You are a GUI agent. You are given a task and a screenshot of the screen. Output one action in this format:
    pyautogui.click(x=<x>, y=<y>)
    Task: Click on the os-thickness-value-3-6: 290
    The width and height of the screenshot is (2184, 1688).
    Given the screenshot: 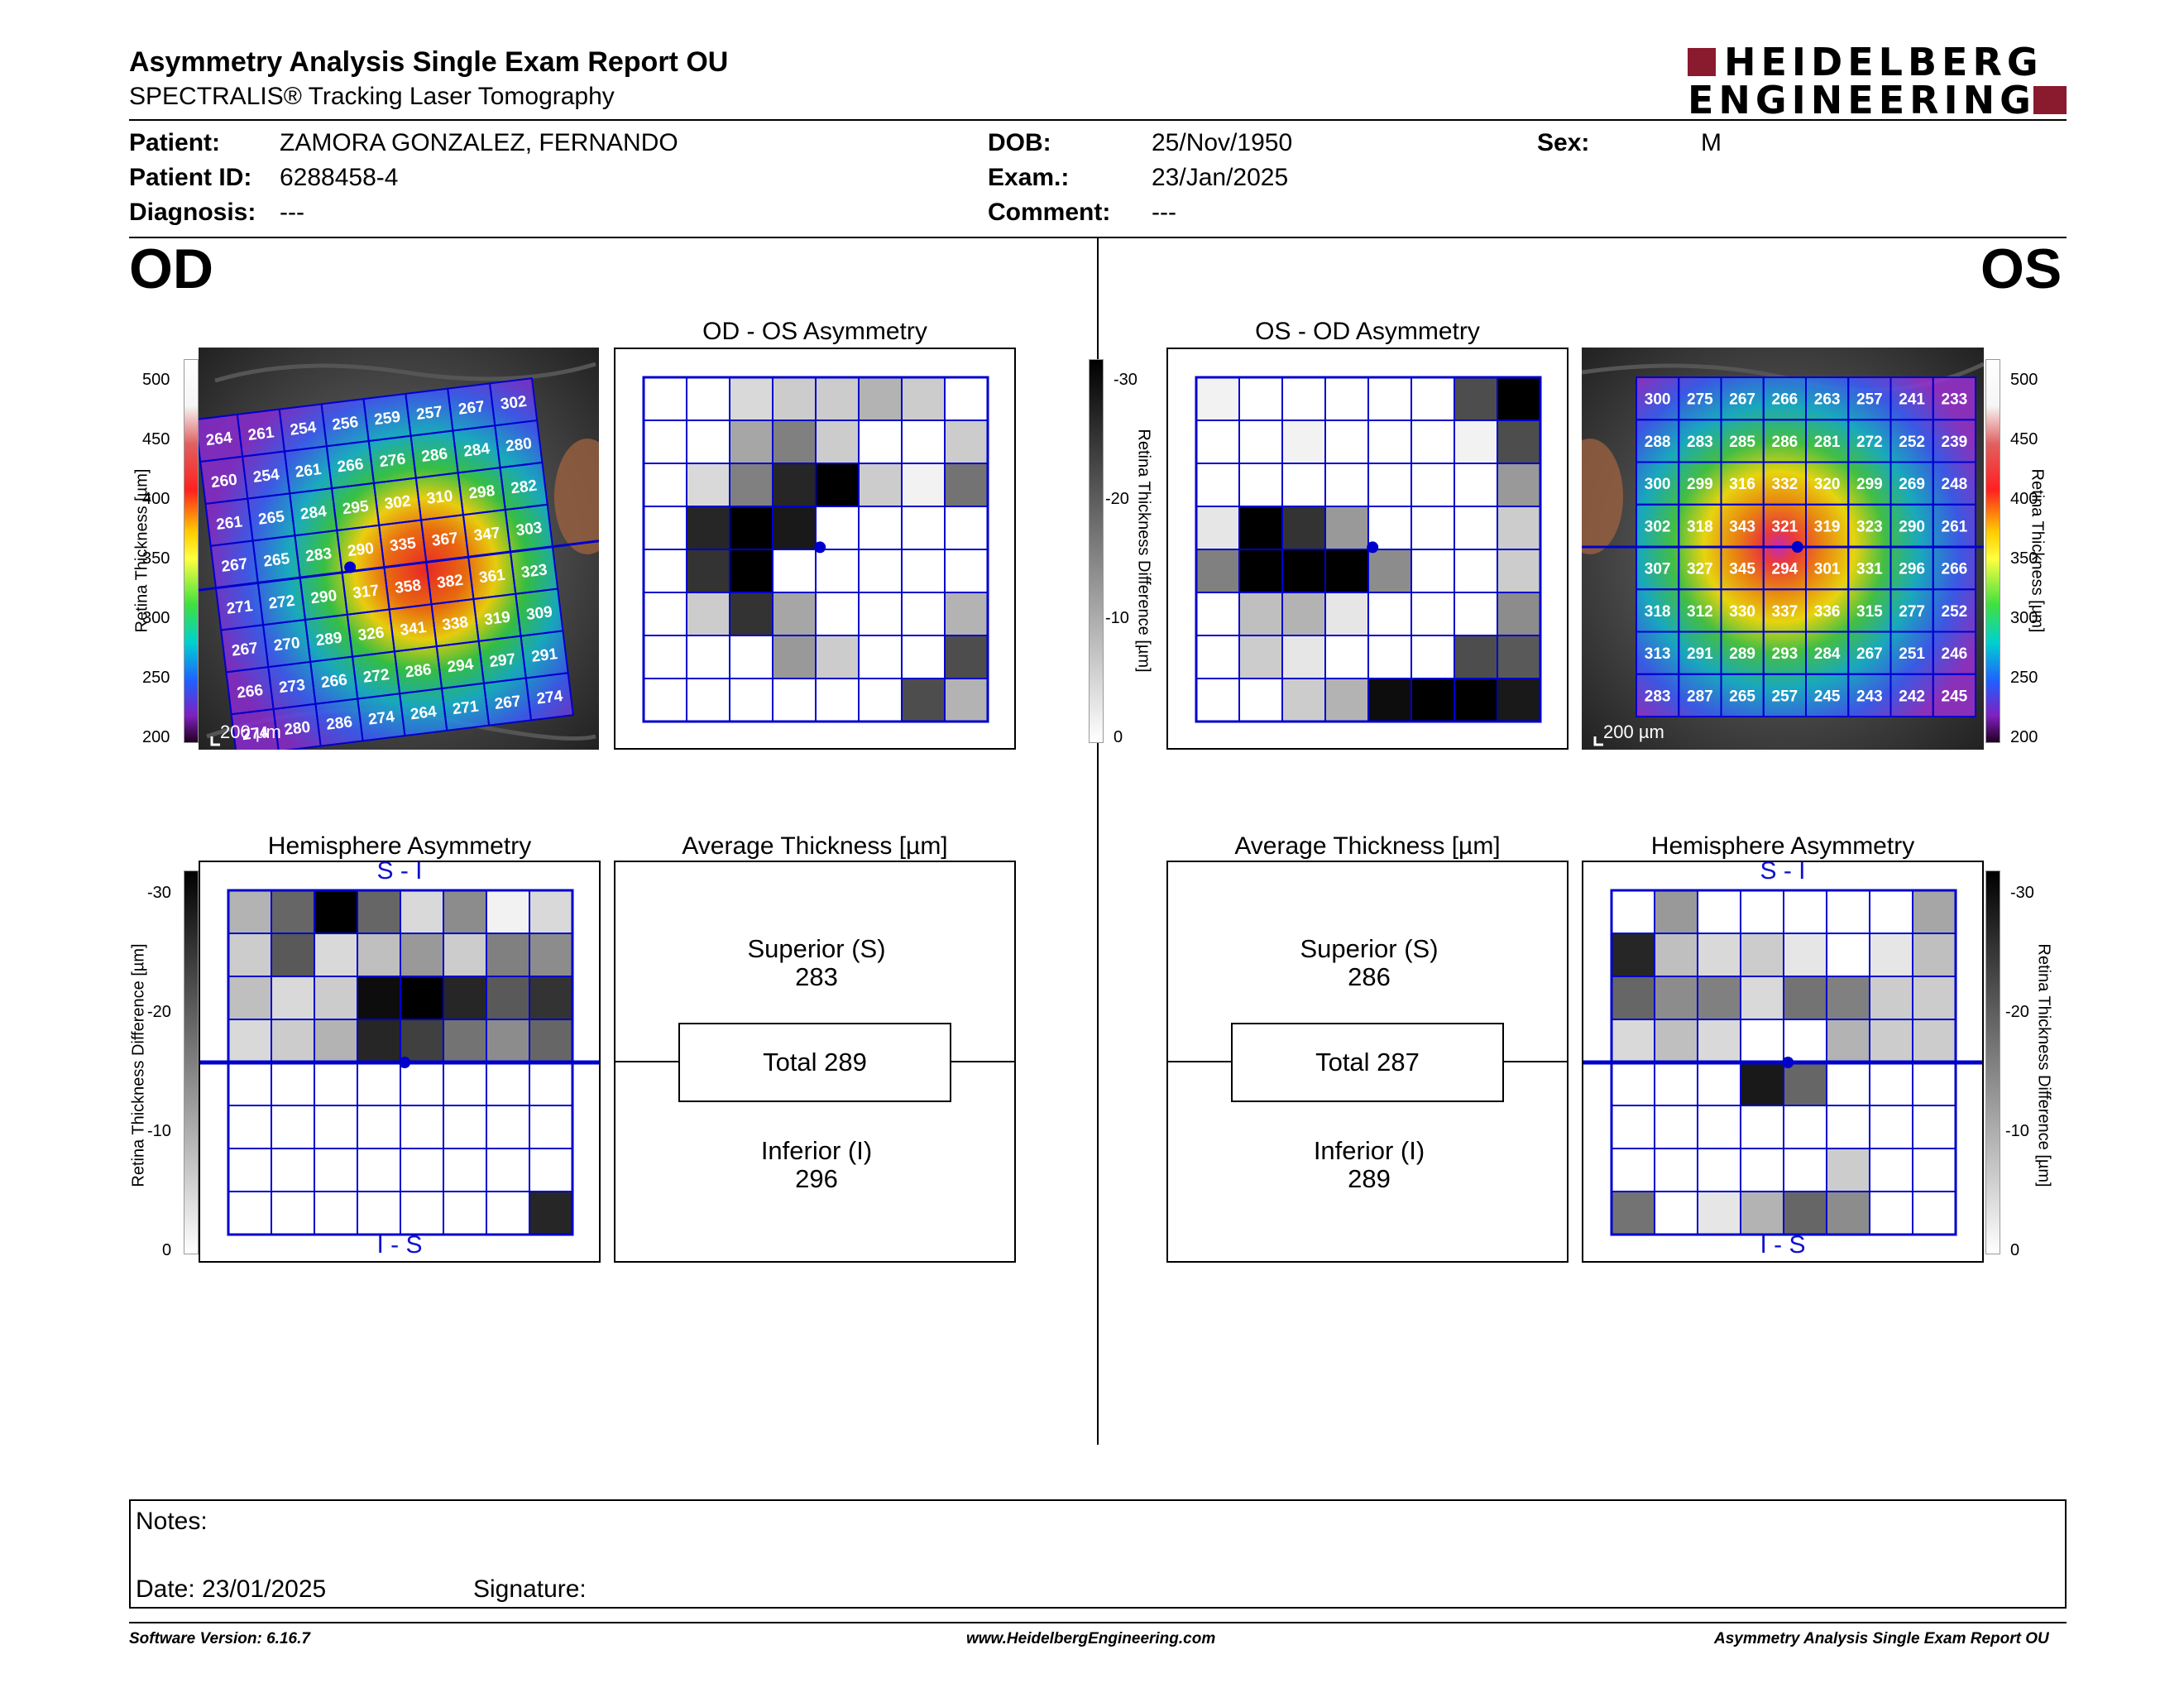 What is the action you would take?
    pyautogui.click(x=1912, y=526)
    